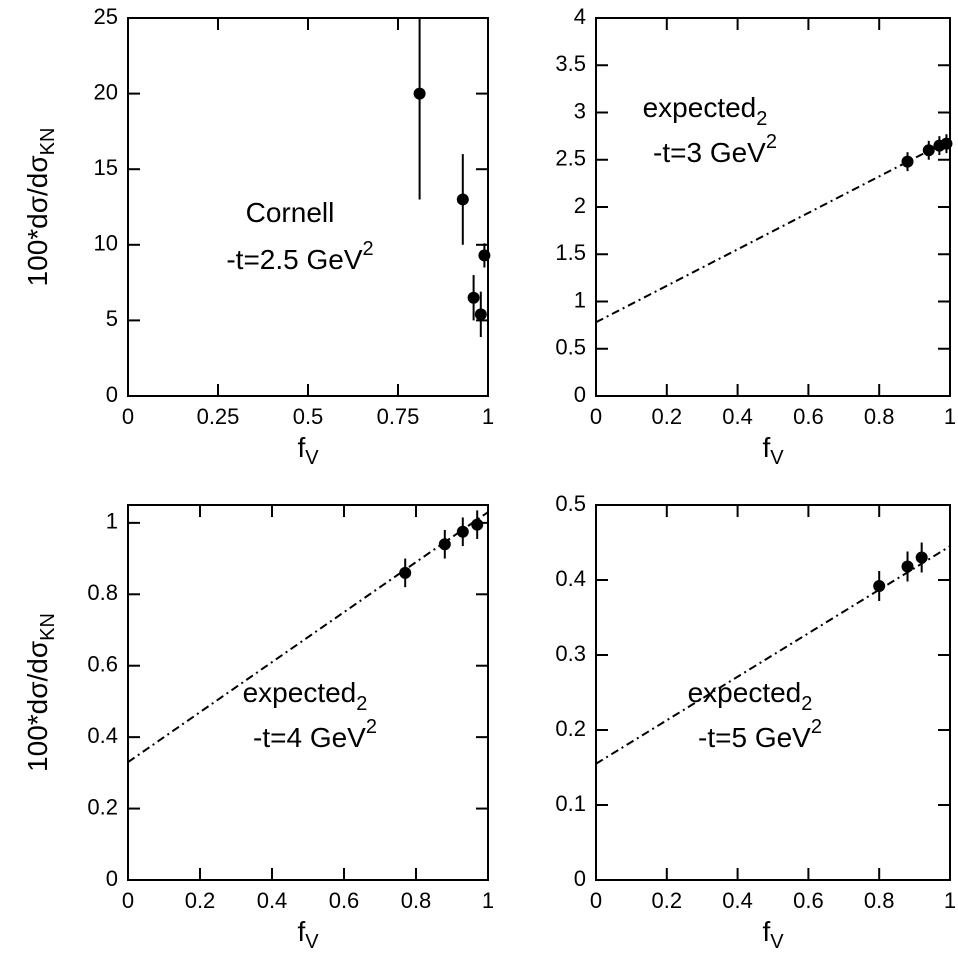 This screenshot has width=958, height=965. What do you see at coordinates (754, 737) in the screenshot?
I see `annotation-line: -t=5 GeV` at bounding box center [754, 737].